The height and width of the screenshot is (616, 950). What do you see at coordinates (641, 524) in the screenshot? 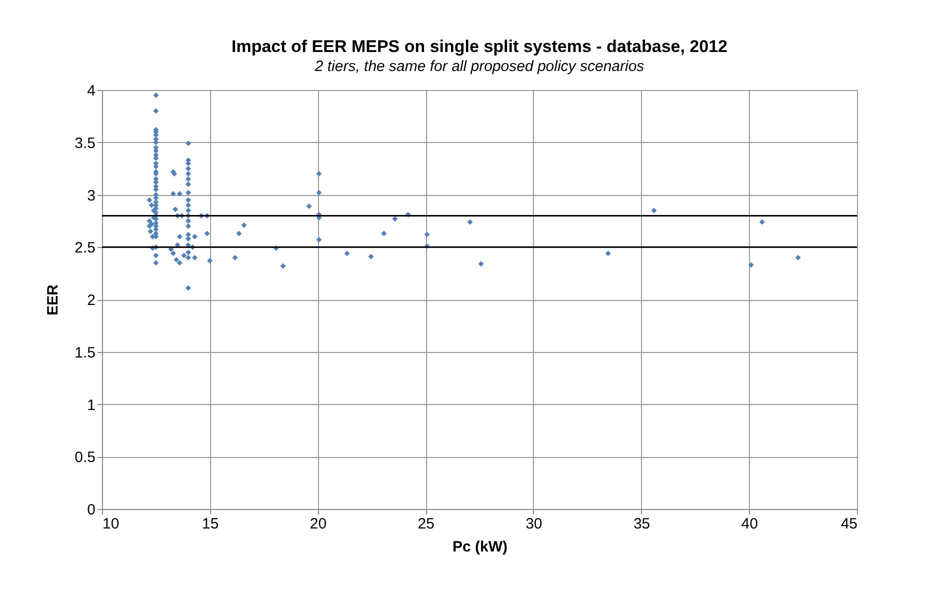
I see `x-tick-label: 35` at bounding box center [641, 524].